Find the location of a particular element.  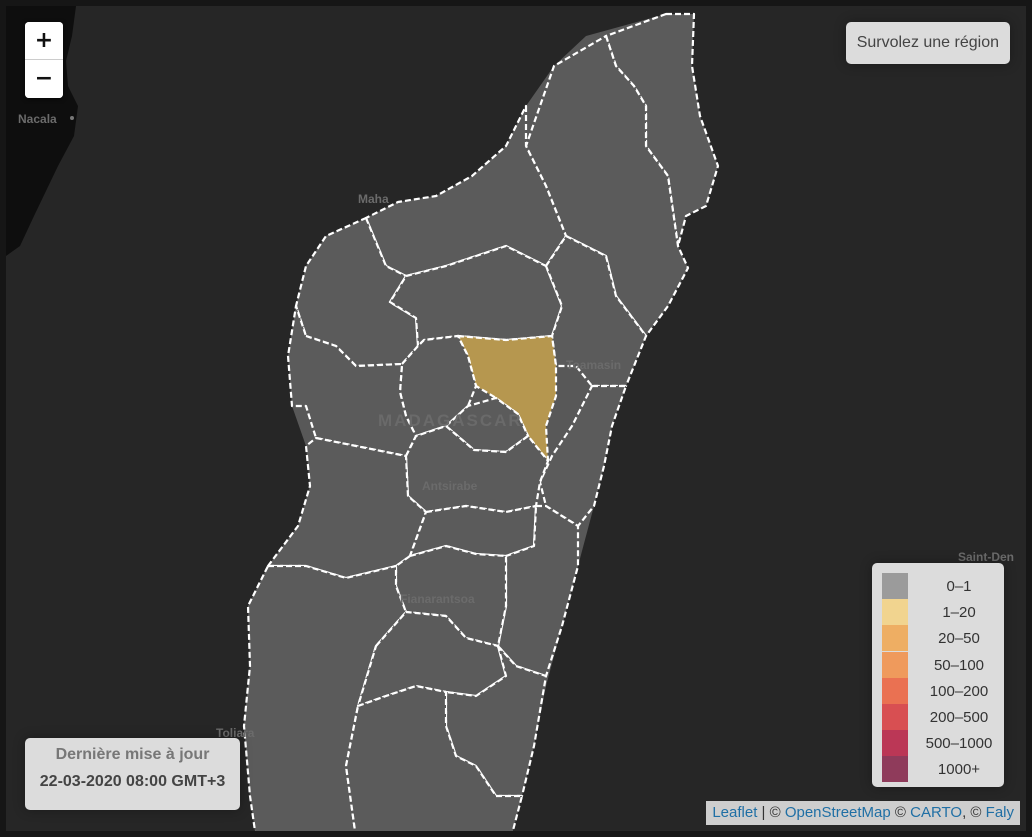

region-menabe is located at coordinates (347, 508).